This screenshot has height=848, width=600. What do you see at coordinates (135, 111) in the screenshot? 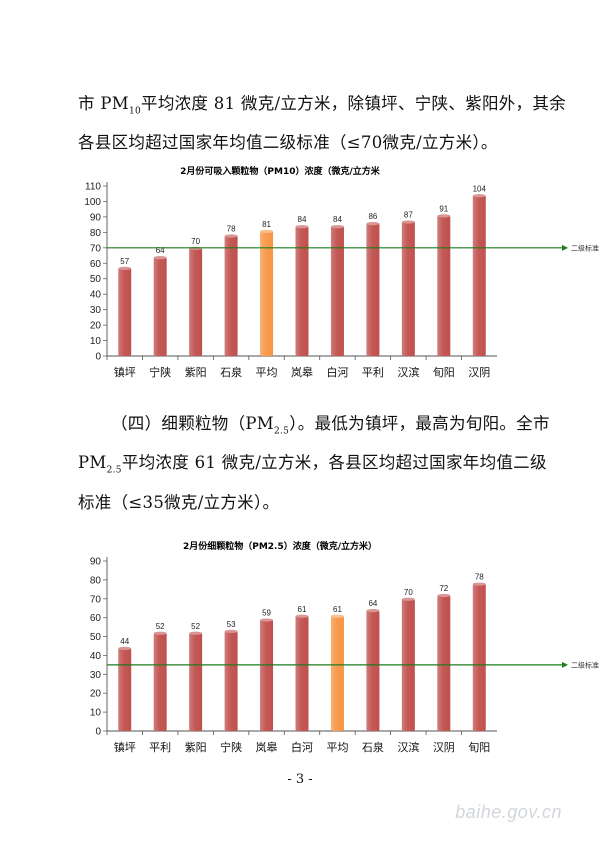
I see `subscript: 10` at bounding box center [135, 111].